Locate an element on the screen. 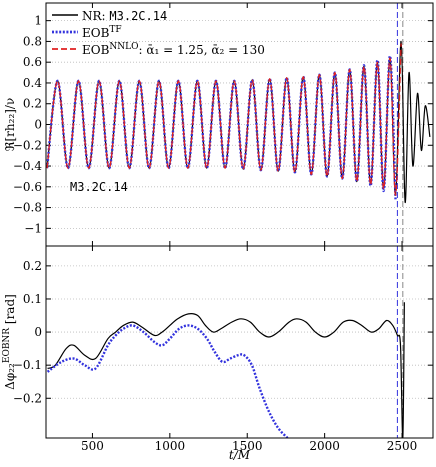 The image size is (436, 467). legend-suffix: : ᾱ₁ = 1.25, ᾱ₂ = 130 is located at coordinates (202, 50).